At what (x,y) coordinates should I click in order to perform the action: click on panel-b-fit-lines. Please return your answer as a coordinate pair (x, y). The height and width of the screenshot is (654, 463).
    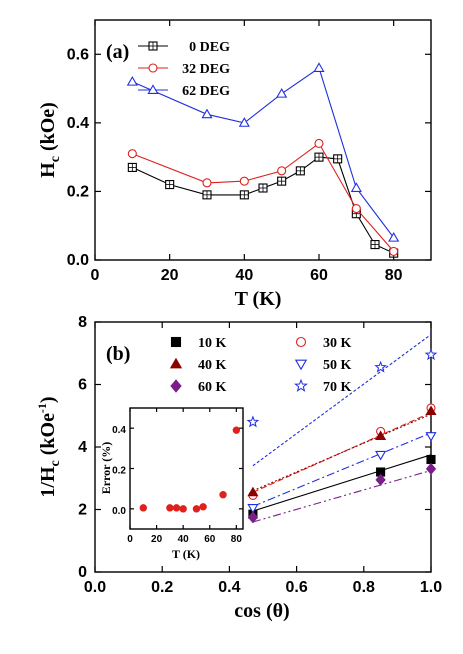
    Looking at the image, I should click on (342, 428).